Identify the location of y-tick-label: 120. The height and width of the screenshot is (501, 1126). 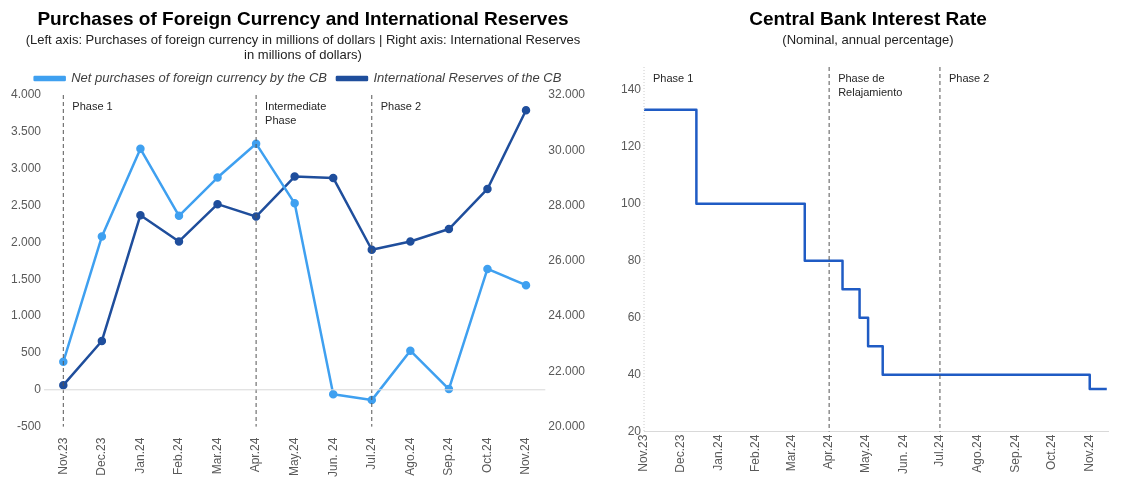
(631, 146).